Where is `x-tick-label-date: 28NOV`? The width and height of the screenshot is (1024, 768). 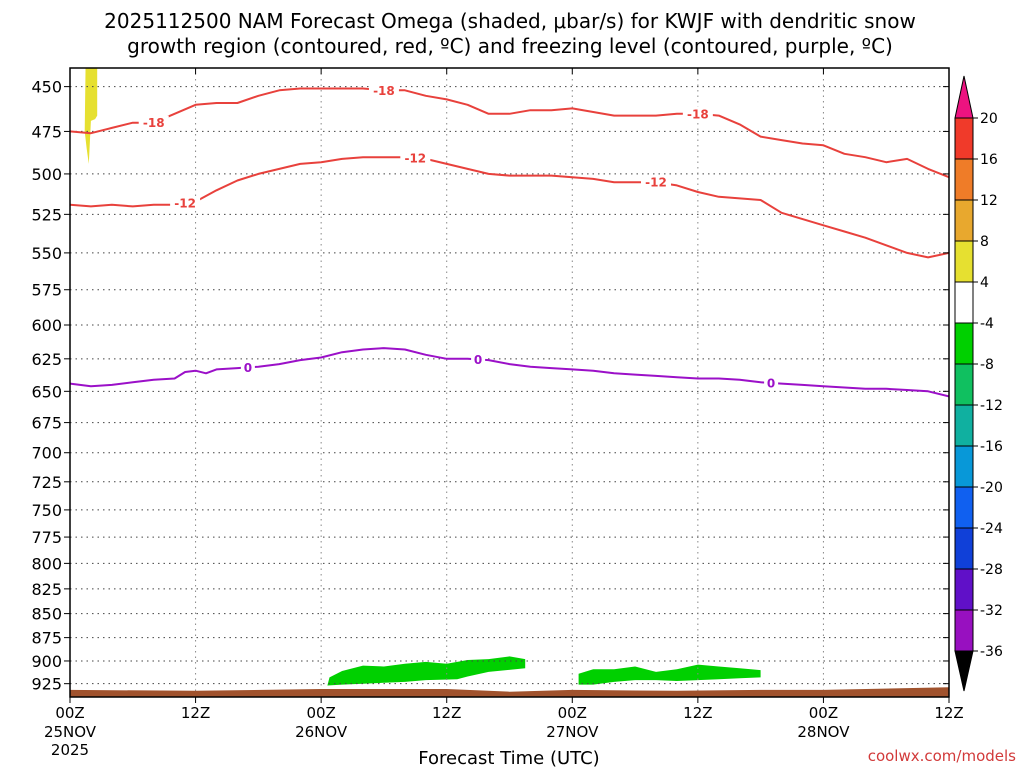
x-tick-label-date: 28NOV is located at coordinates (823, 732).